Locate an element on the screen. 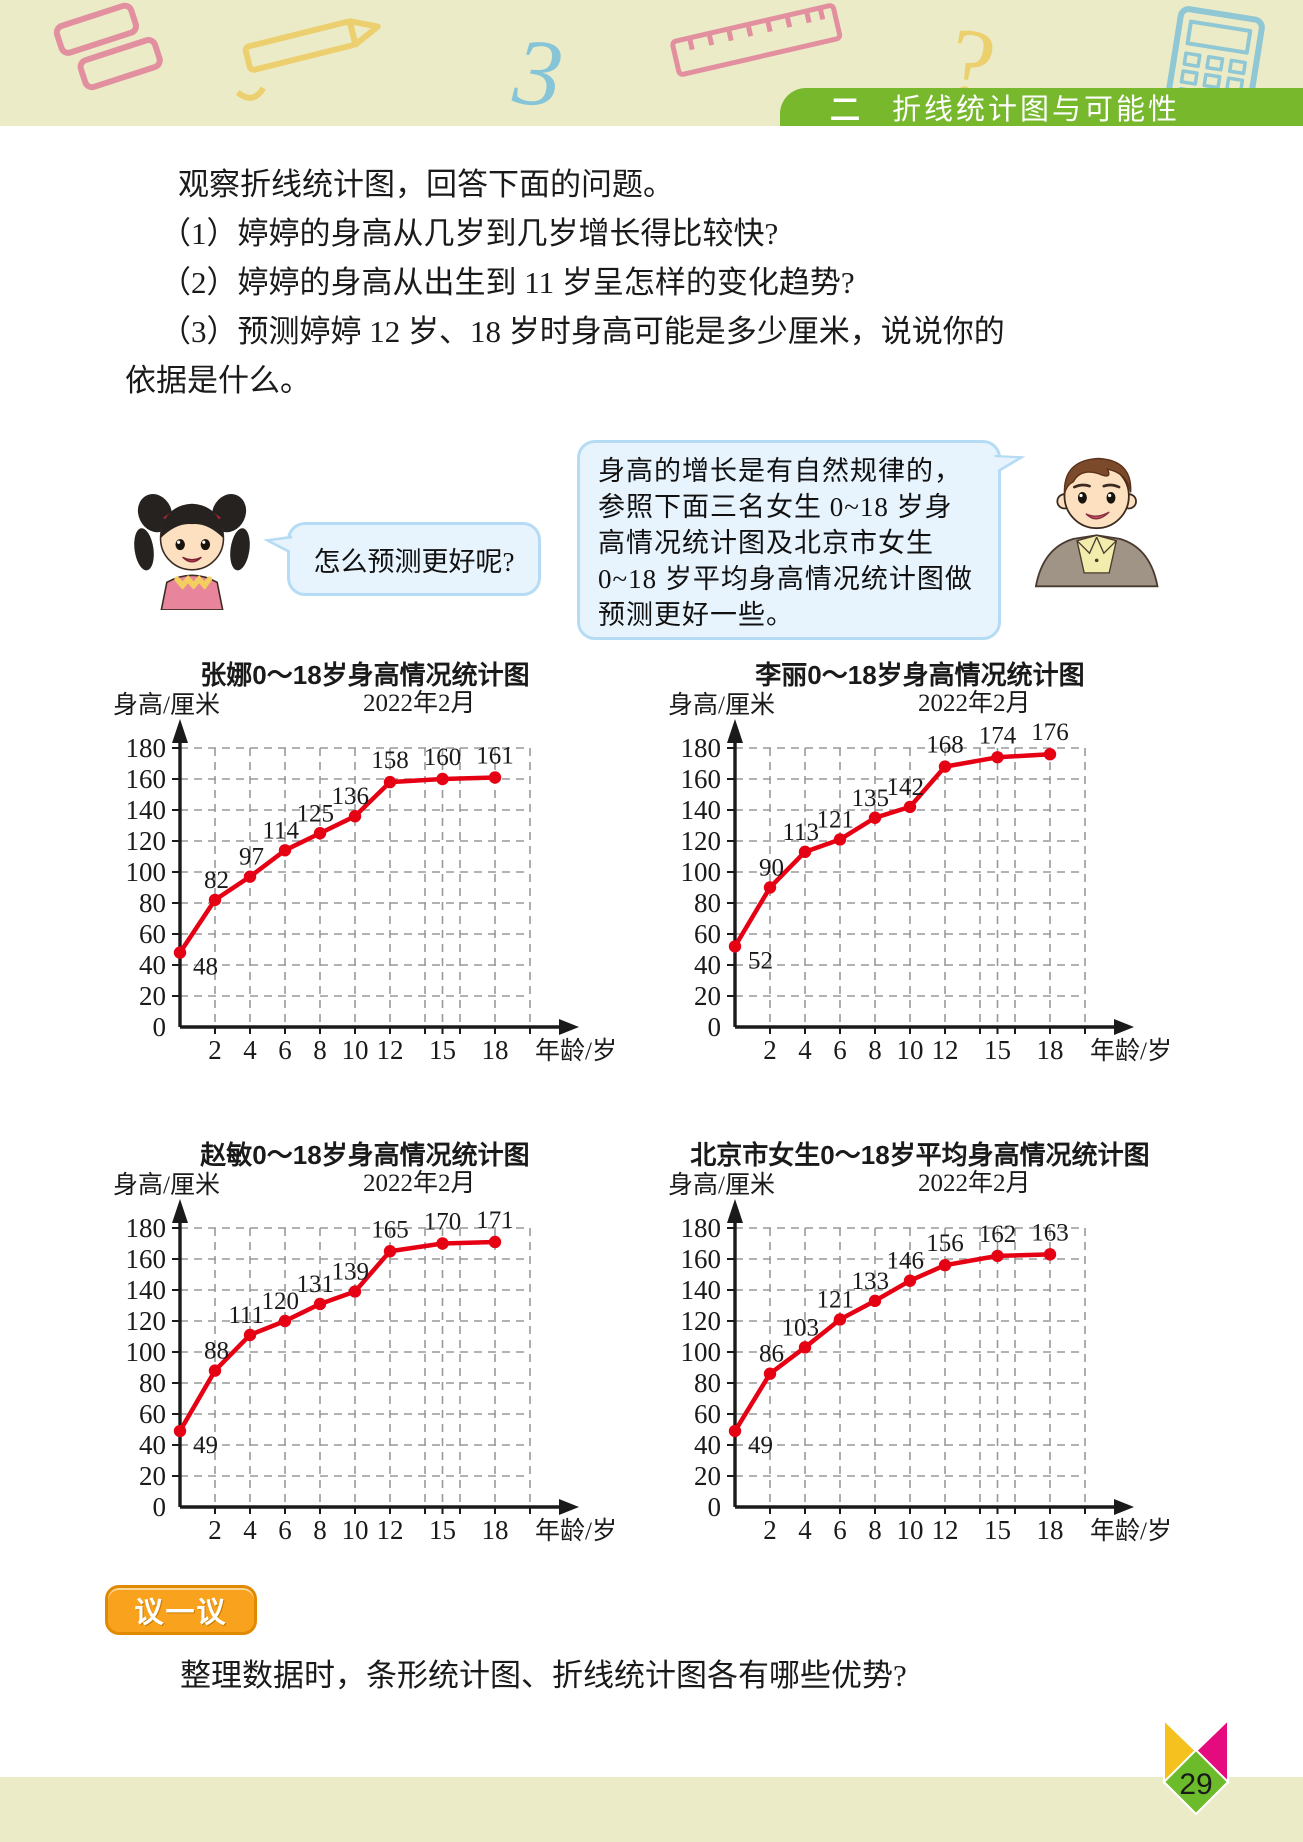  eraser-icon is located at coordinates (108, 46).